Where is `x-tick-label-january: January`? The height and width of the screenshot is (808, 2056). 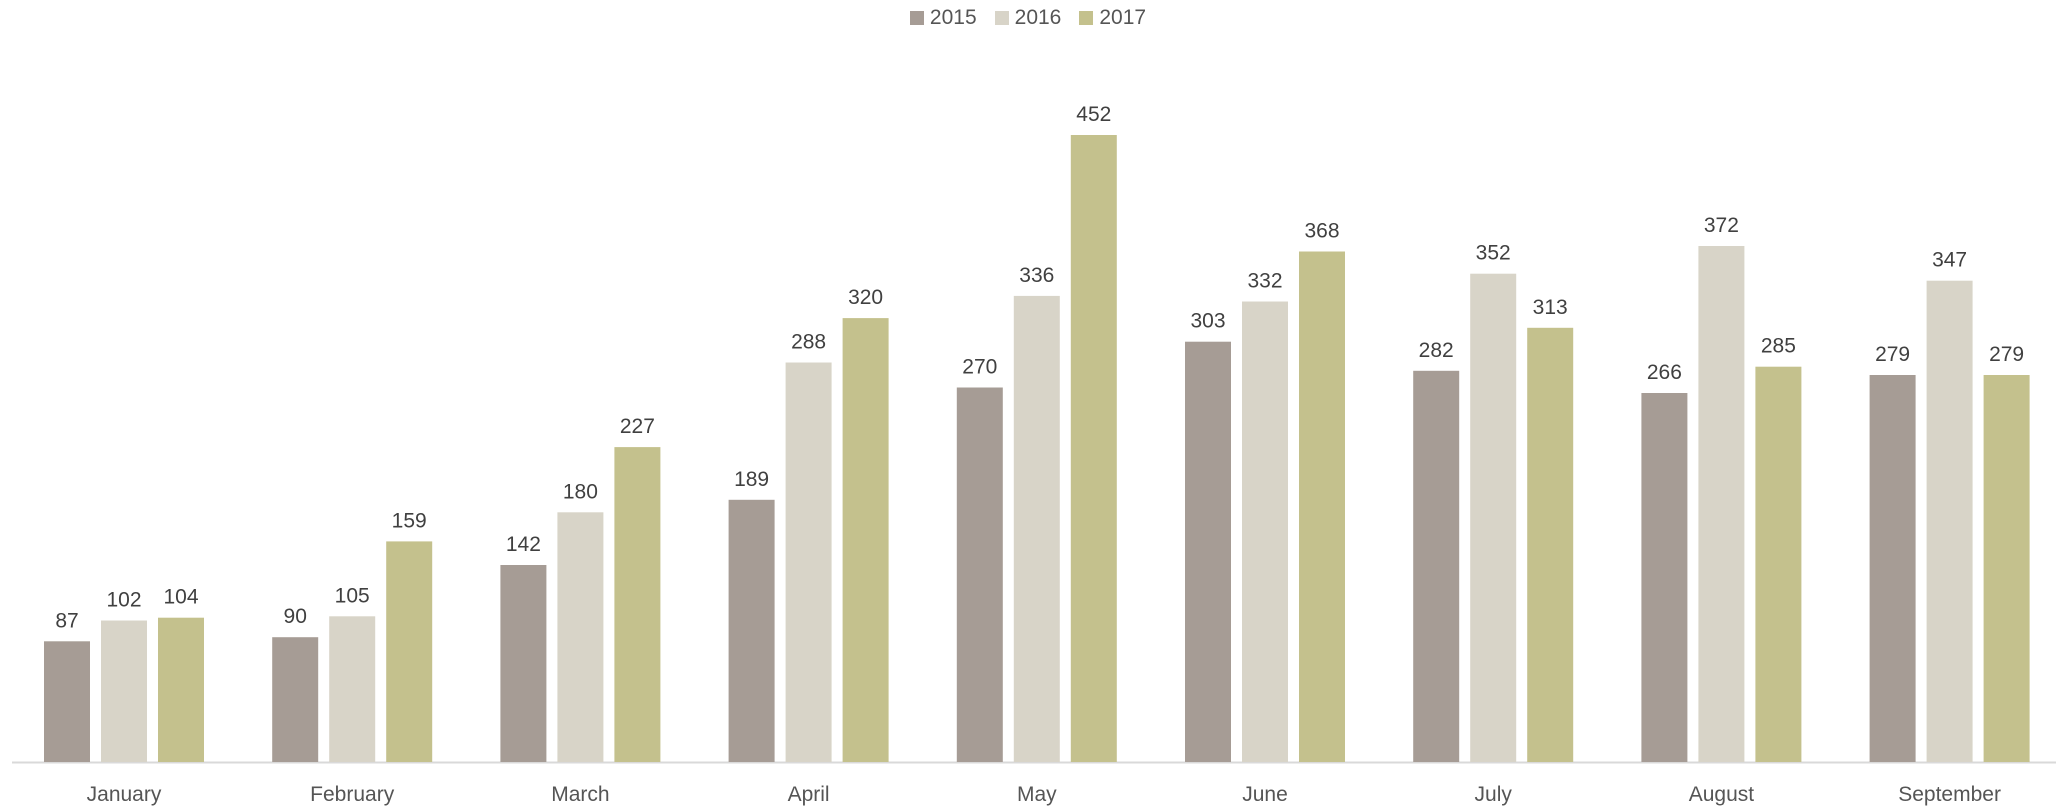 x-tick-label-january: January is located at coordinates (124, 794).